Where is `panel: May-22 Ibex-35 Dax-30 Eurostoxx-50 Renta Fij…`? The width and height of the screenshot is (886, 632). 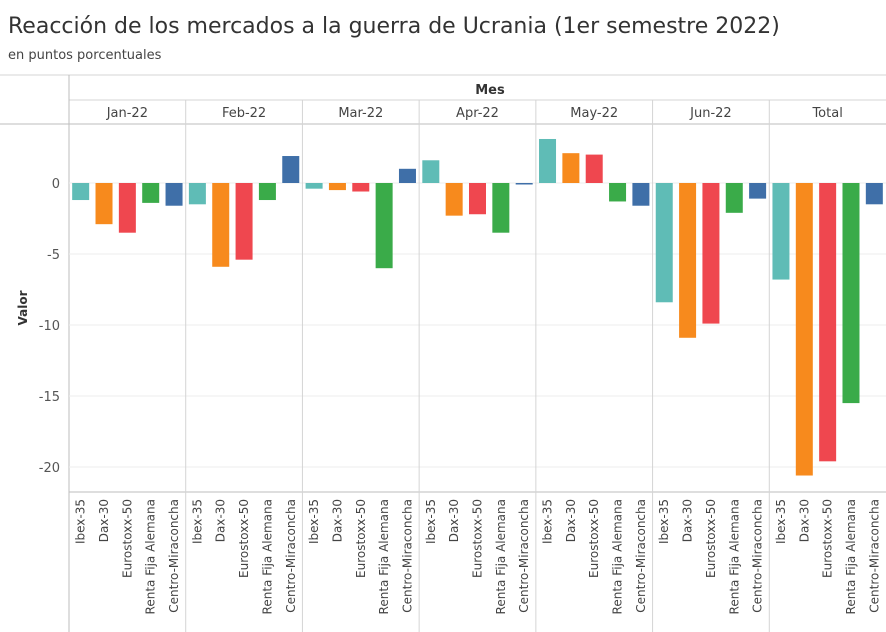 panel: May-22 Ibex-35 Dax-30 Eurostoxx-50 Renta Fij… is located at coordinates (592, 366).